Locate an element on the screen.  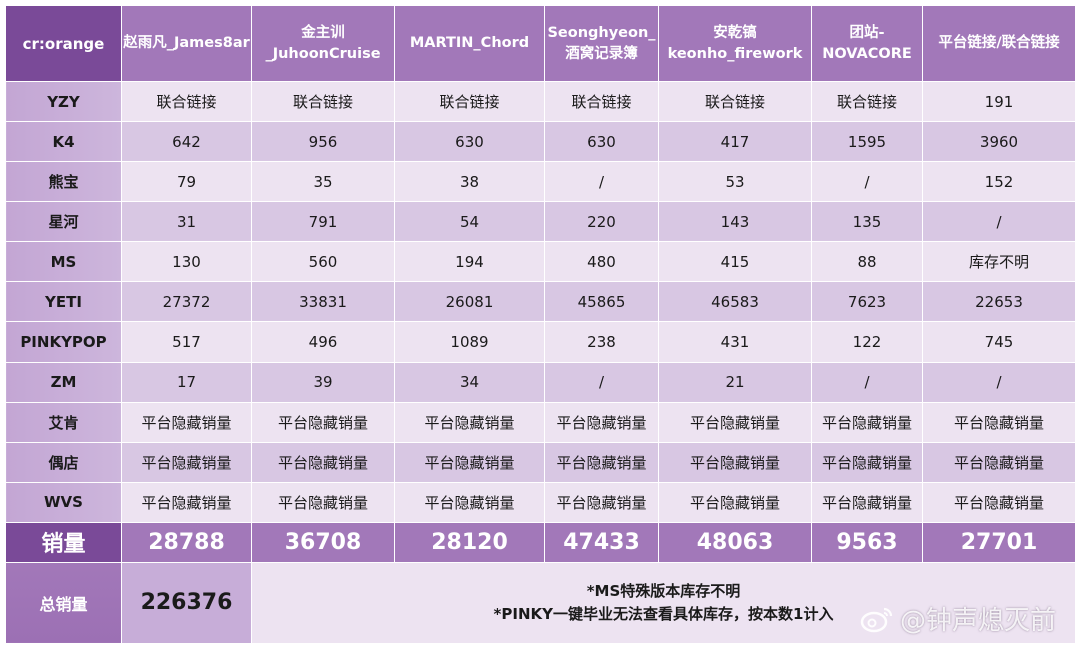
table-row: YZY 联合链接 联合链接 联合链接 联合链接 联合链接 联合链接 191 is located at coordinates (540, 102).